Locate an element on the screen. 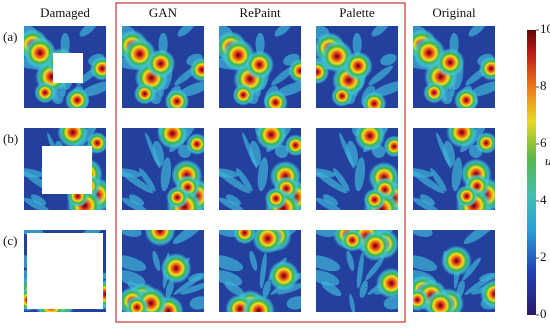 Image resolution: width=550 pixels, height=332 pixels. column-title: RePaint is located at coordinates (260, 12).